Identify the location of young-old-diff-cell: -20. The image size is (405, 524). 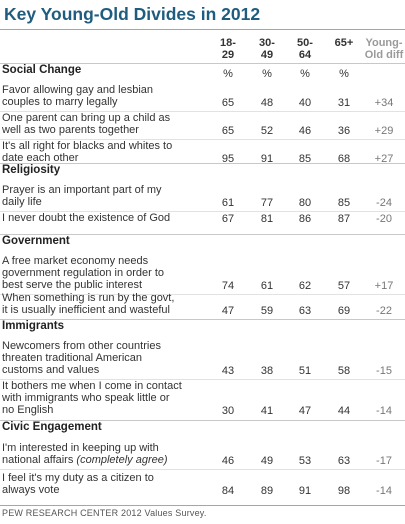
(384, 219).